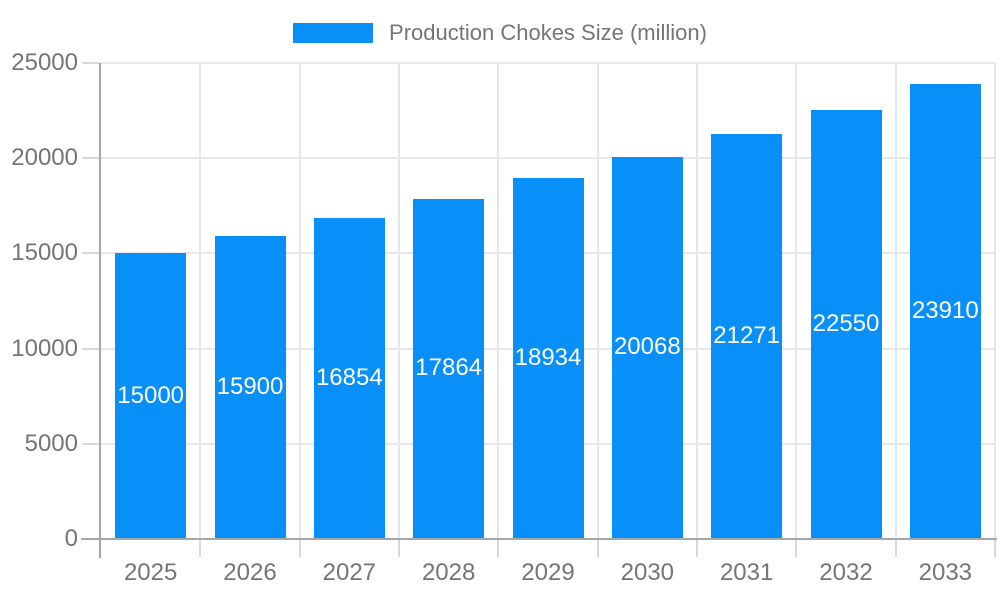 This screenshot has height=600, width=1000. Describe the element at coordinates (44, 348) in the screenshot. I see `y-axis-label: 10000` at that location.